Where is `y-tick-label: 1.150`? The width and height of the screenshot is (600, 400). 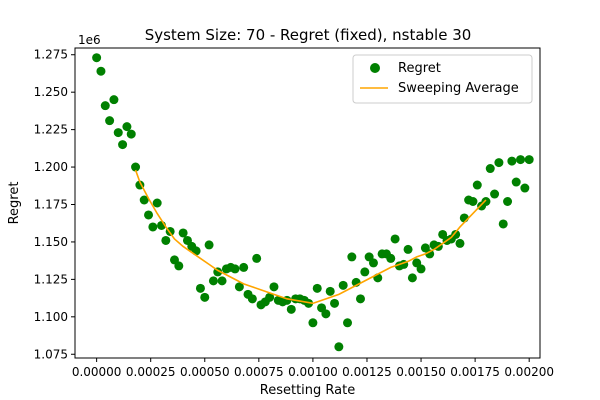
y-tick-label: 1.150 is located at coordinates (51, 242).